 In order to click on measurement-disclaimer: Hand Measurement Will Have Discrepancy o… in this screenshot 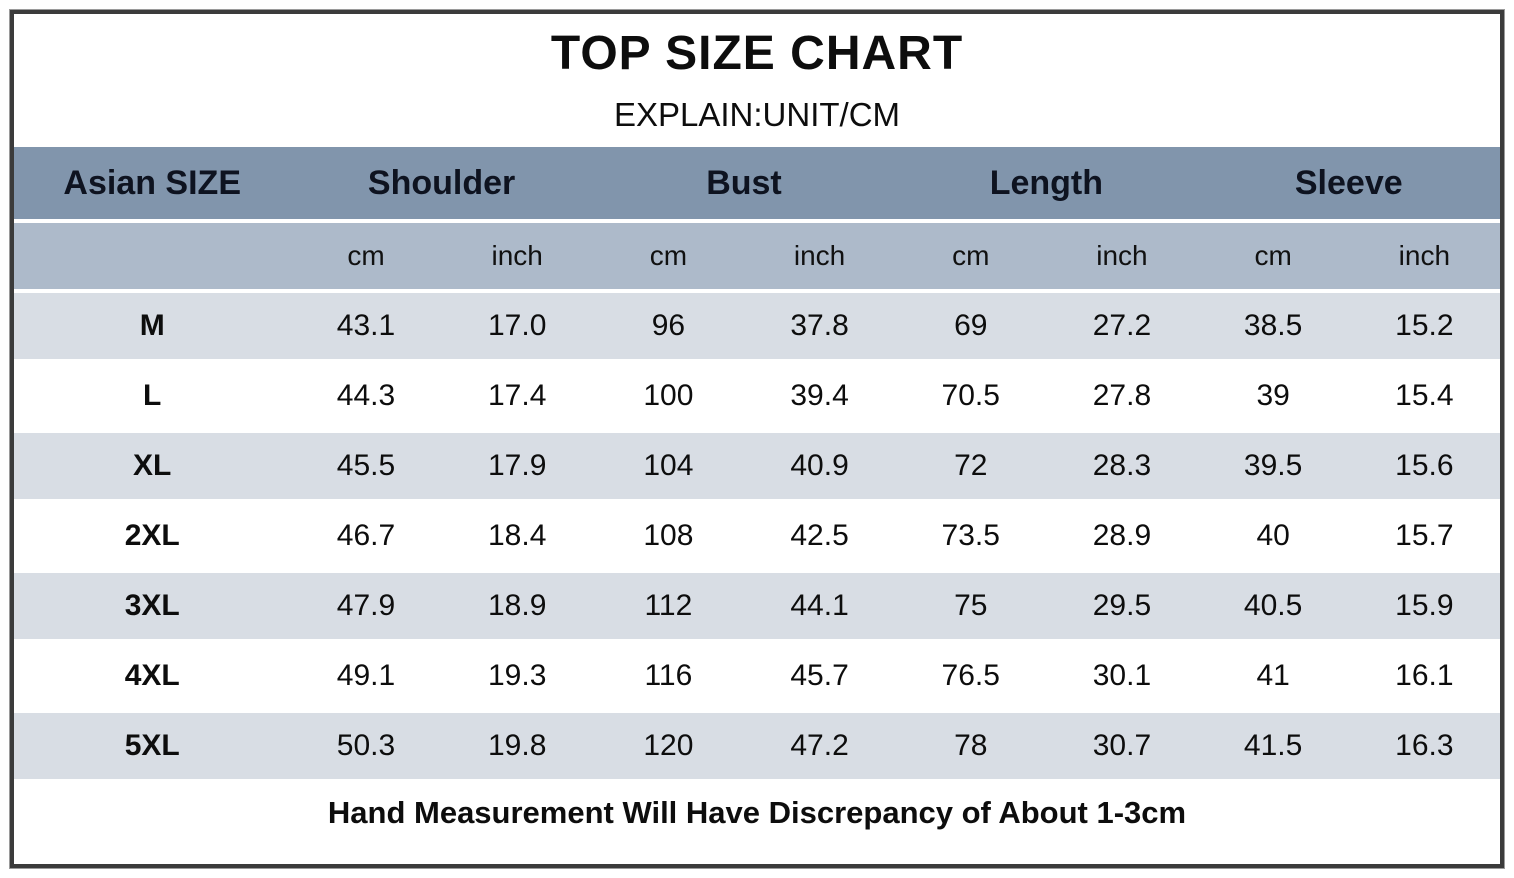, I will do `click(757, 813)`.